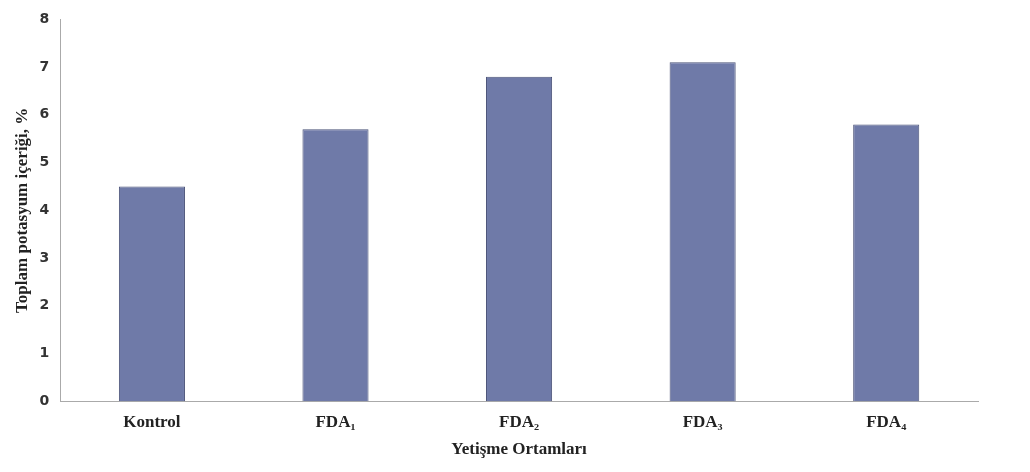 This screenshot has width=1030, height=472. What do you see at coordinates (152, 421) in the screenshot?
I see `x-tick-label: Kontrol` at bounding box center [152, 421].